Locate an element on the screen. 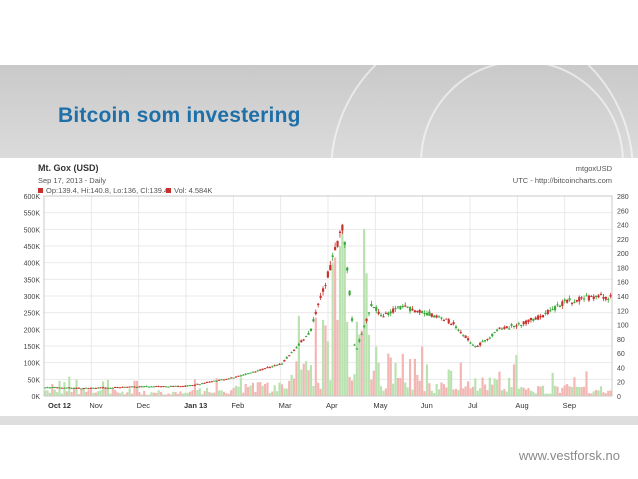  x-tick-label: Jun is located at coordinates (427, 405).